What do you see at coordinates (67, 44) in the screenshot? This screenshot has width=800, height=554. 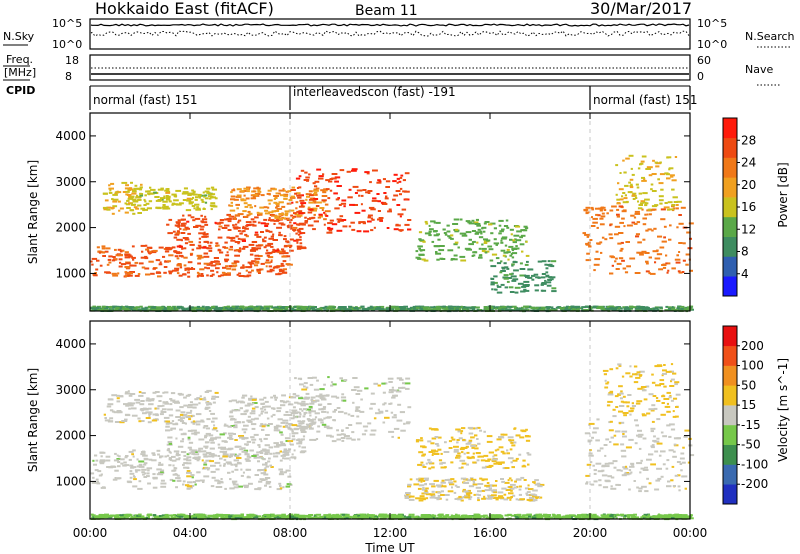 I see `nsky-tick-bottom: 10^0` at bounding box center [67, 44].